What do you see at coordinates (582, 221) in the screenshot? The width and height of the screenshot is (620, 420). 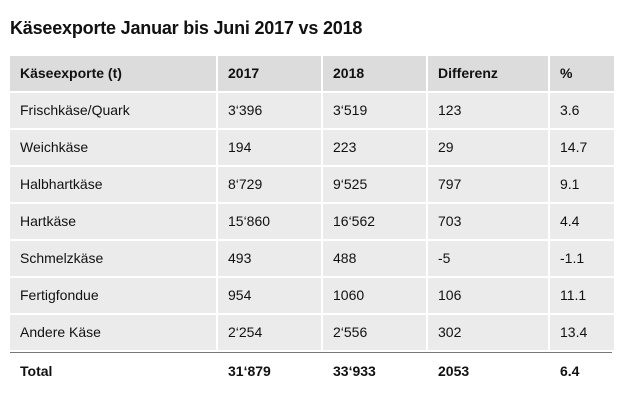 I see `table-cell: 4.4` at bounding box center [582, 221].